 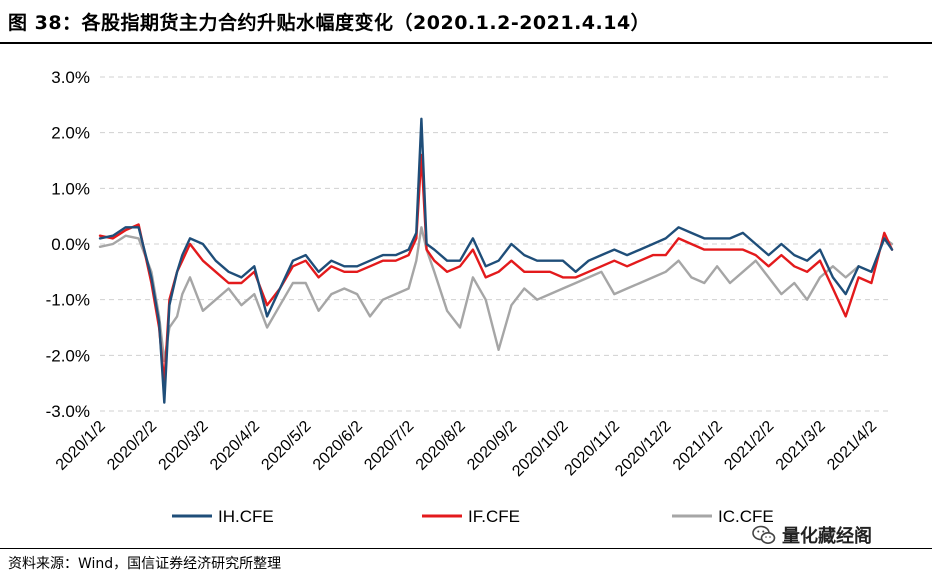 I want to click on legend-item-ih-cfe: IH.CFE, so click(x=223, y=516).